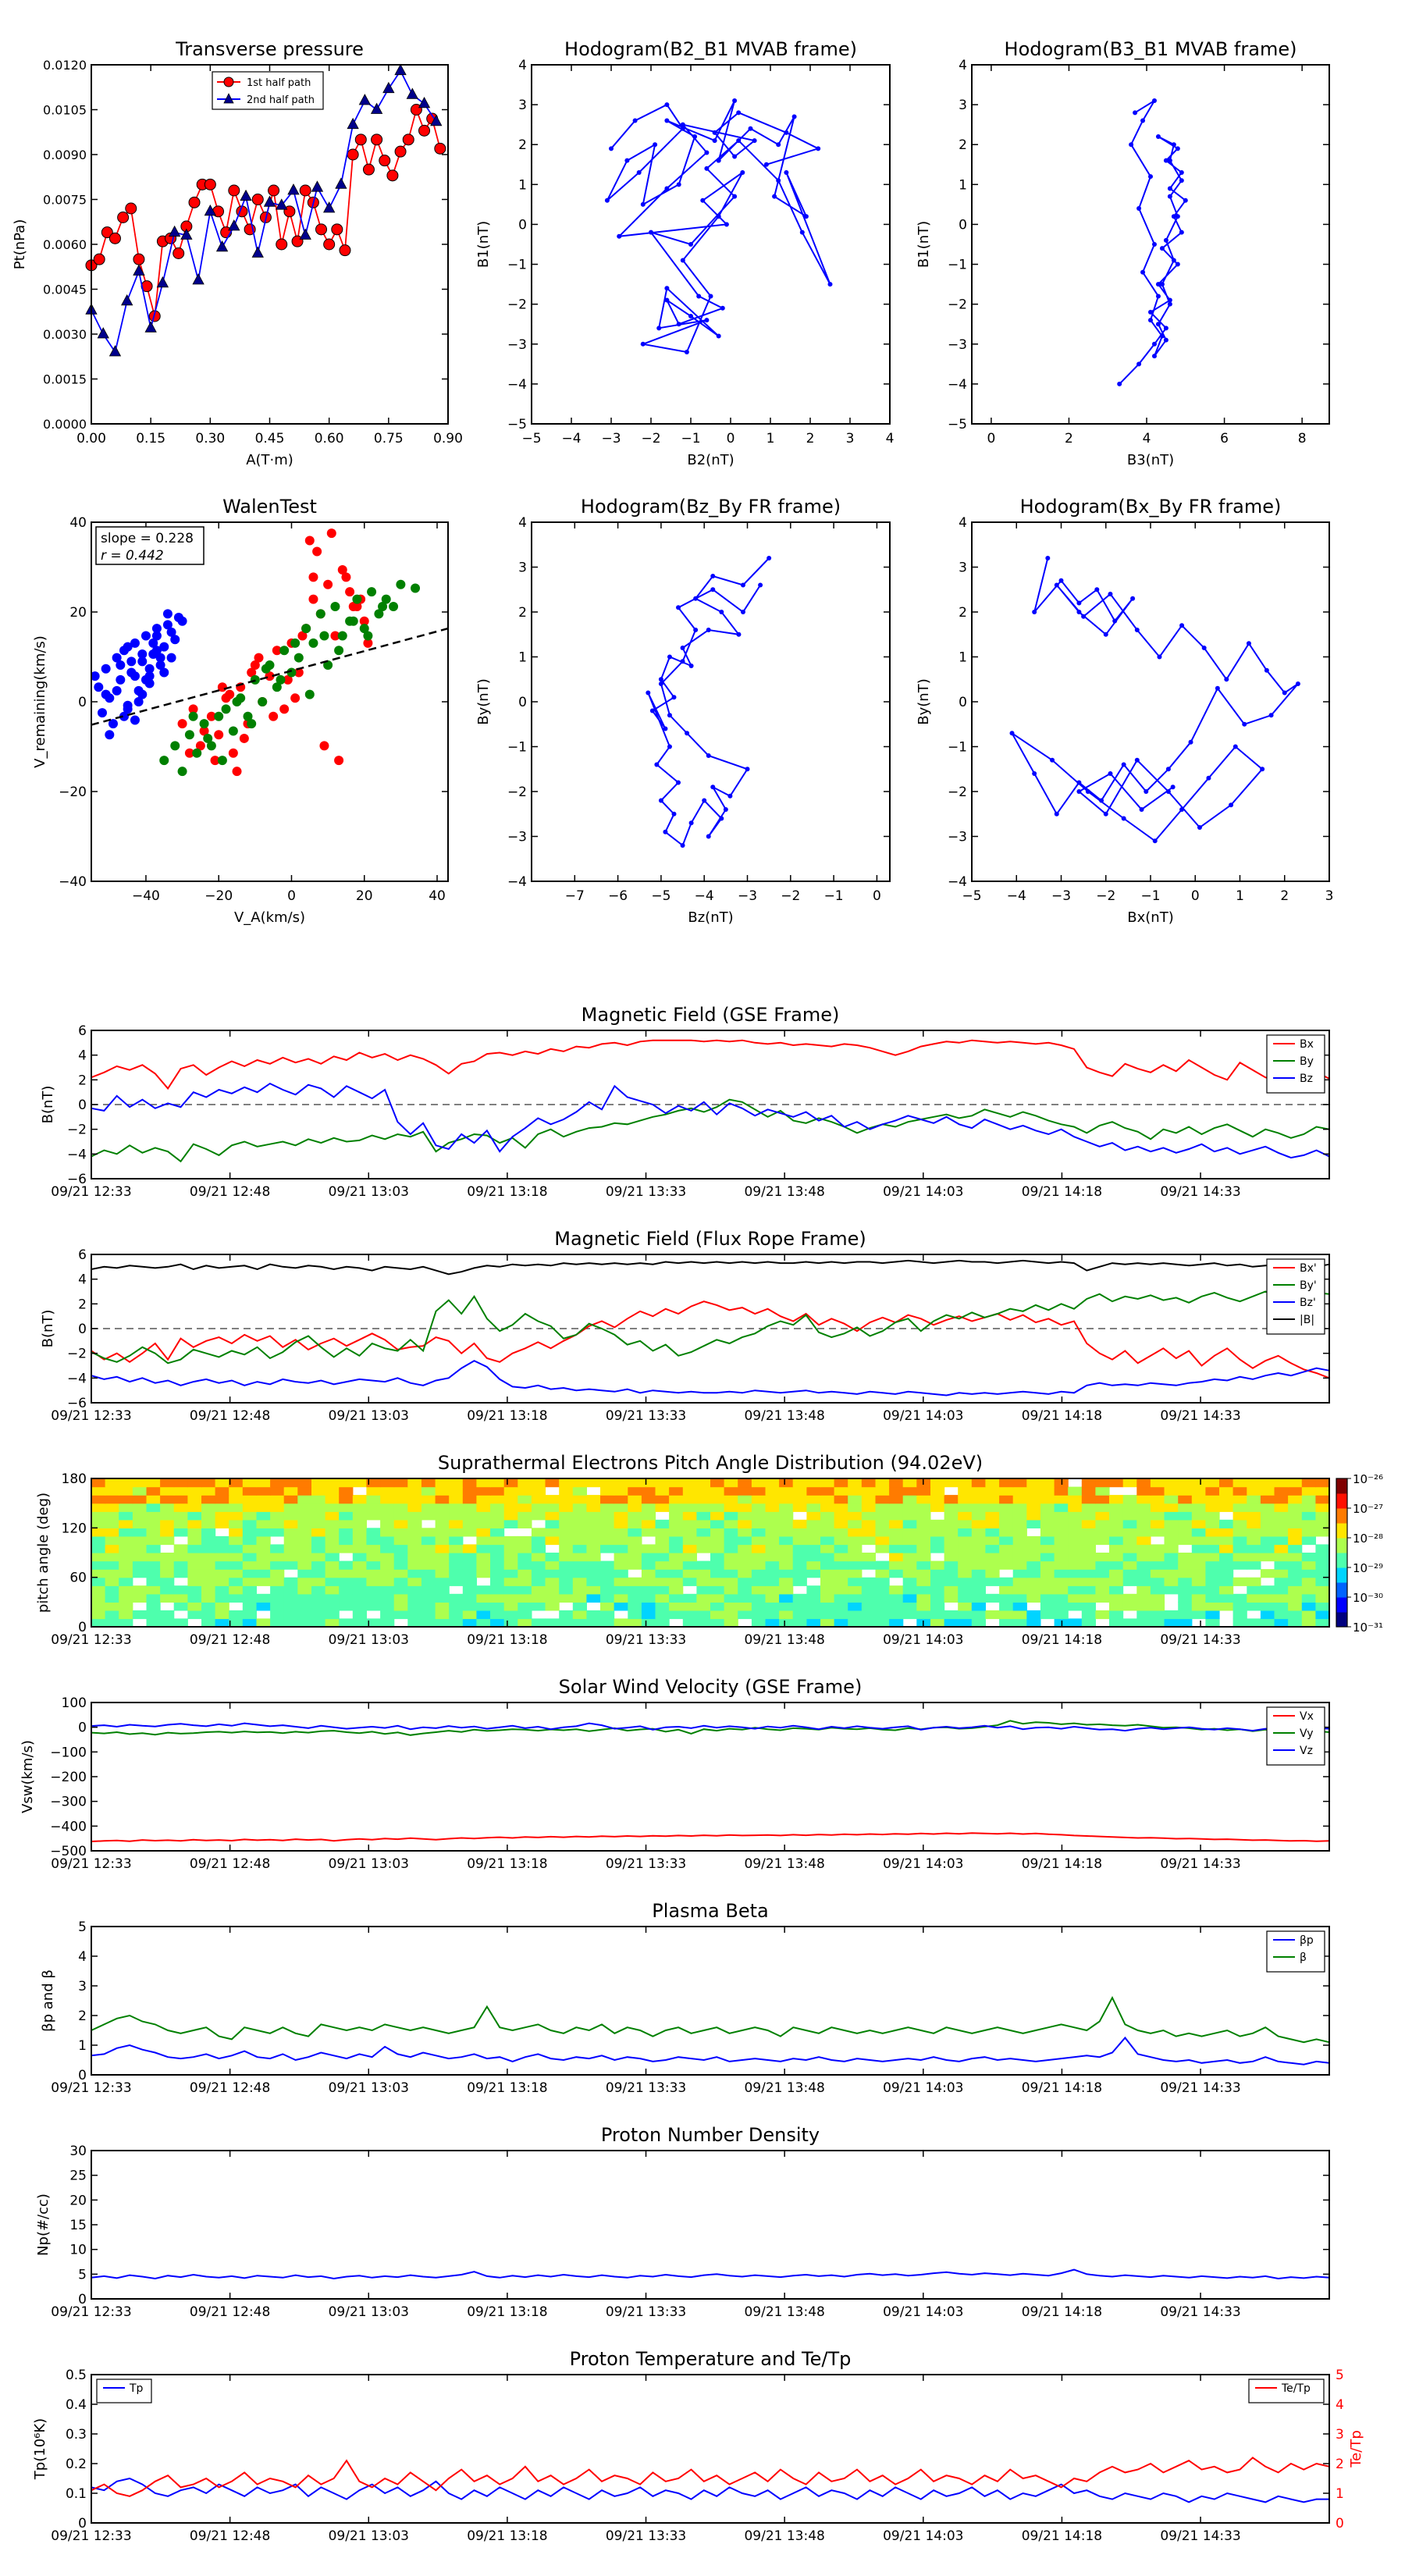 Image resolution: width=1405 pixels, height=2576 pixels. What do you see at coordinates (784, 2312) in the screenshot?
I see `time-tick-label: 09/21 13:48` at bounding box center [784, 2312].